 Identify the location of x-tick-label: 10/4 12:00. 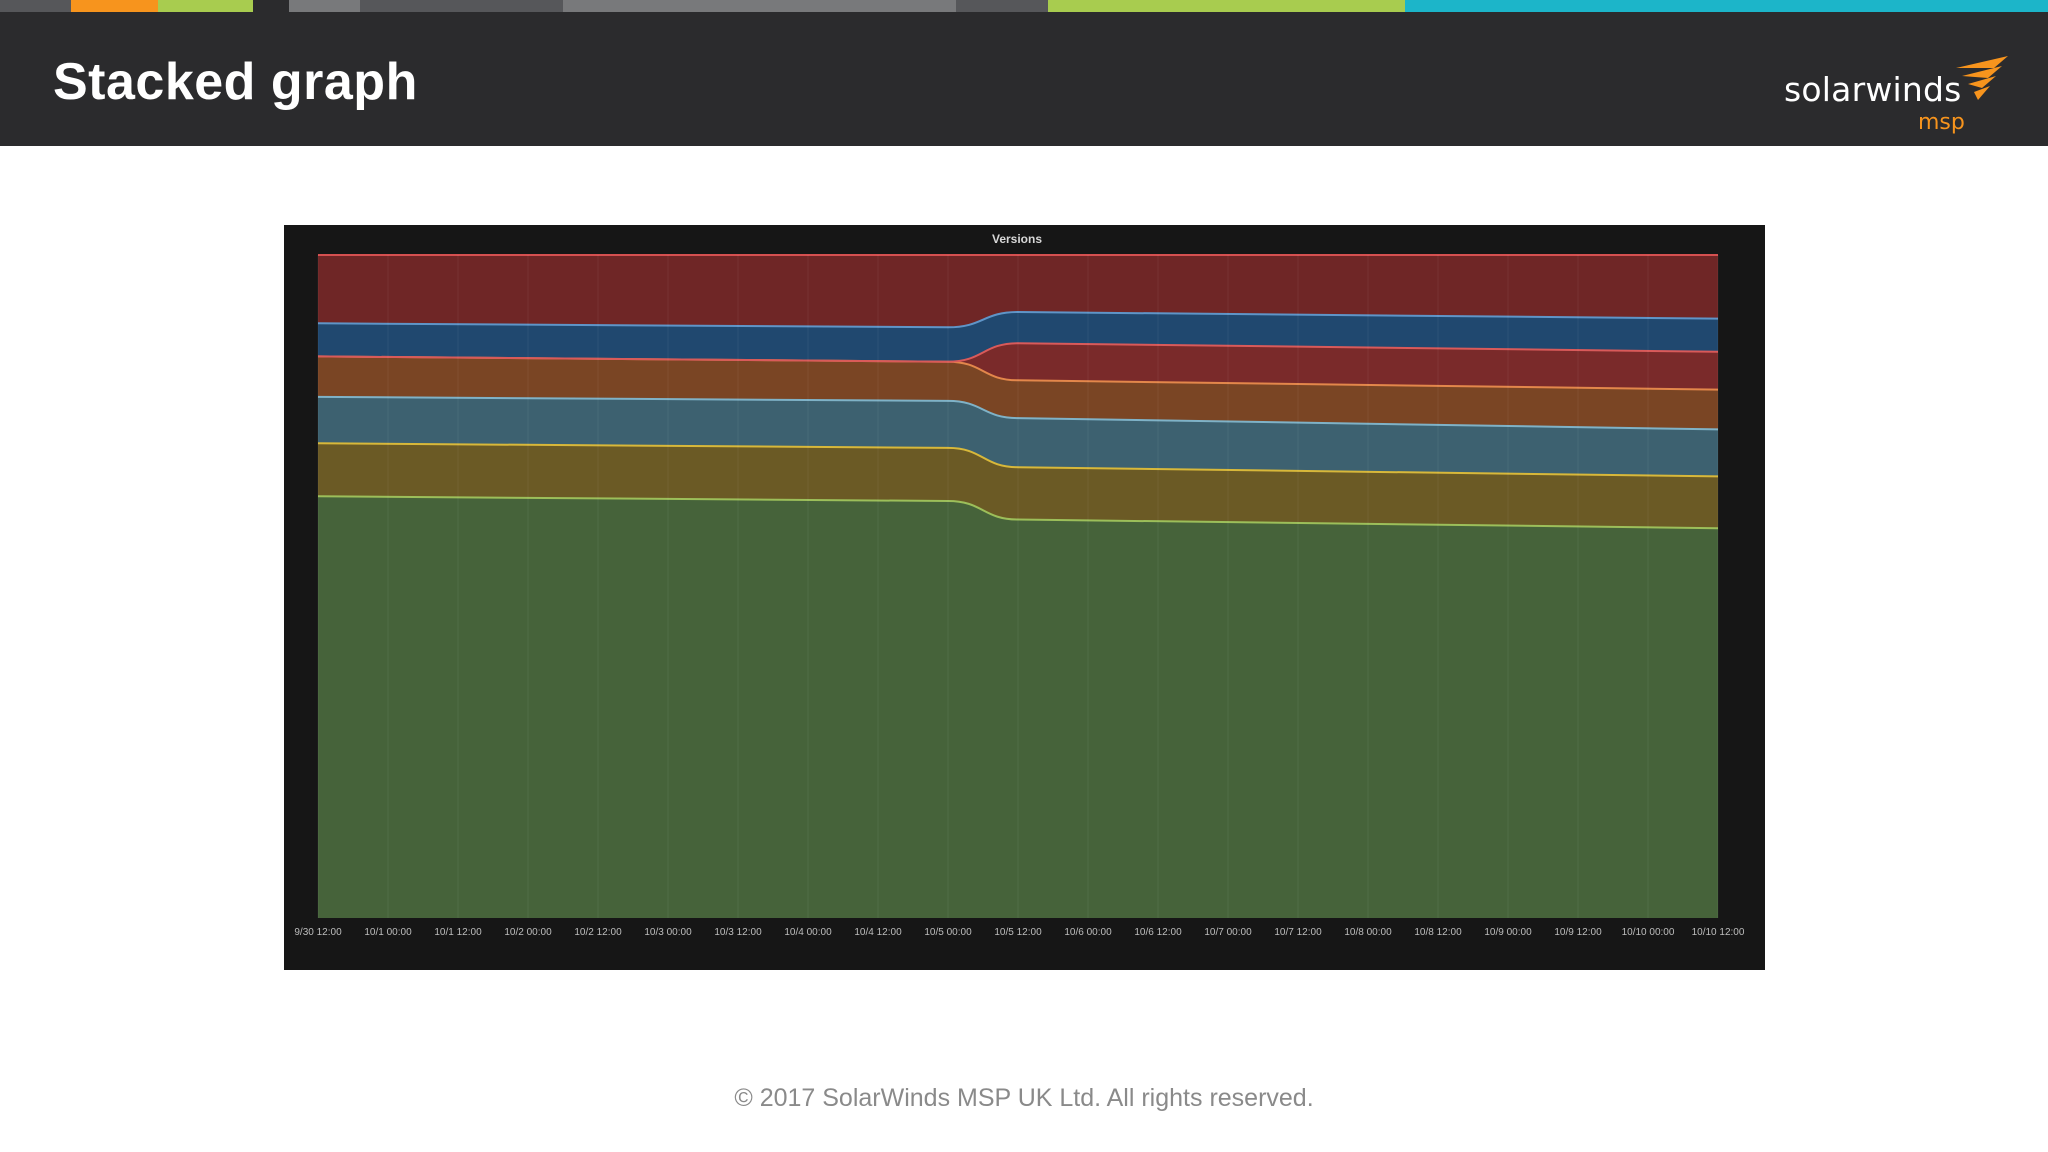
(878, 932).